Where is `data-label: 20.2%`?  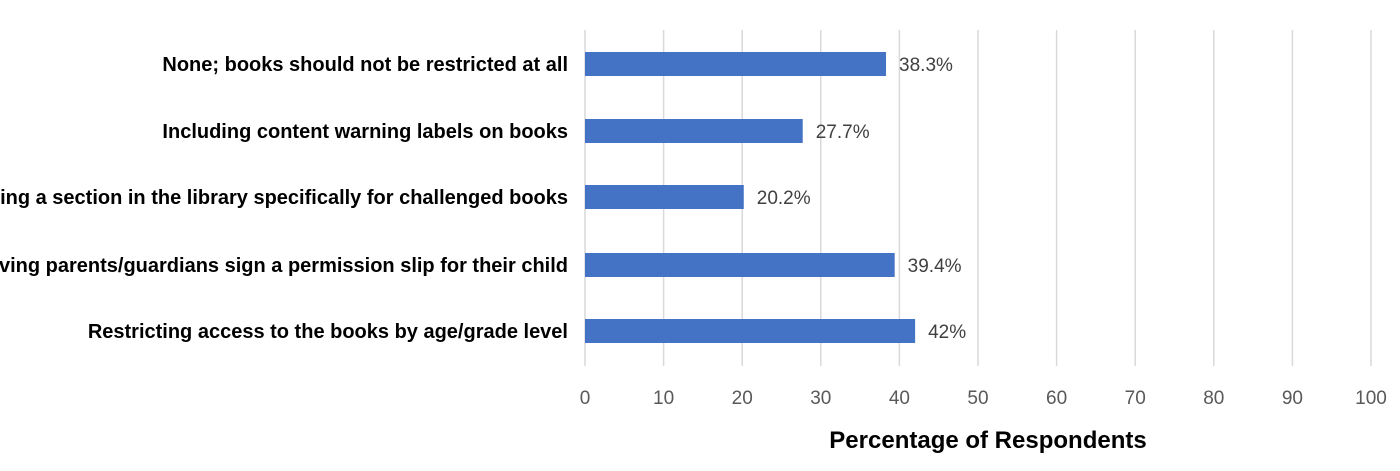 data-label: 20.2% is located at coordinates (784, 198).